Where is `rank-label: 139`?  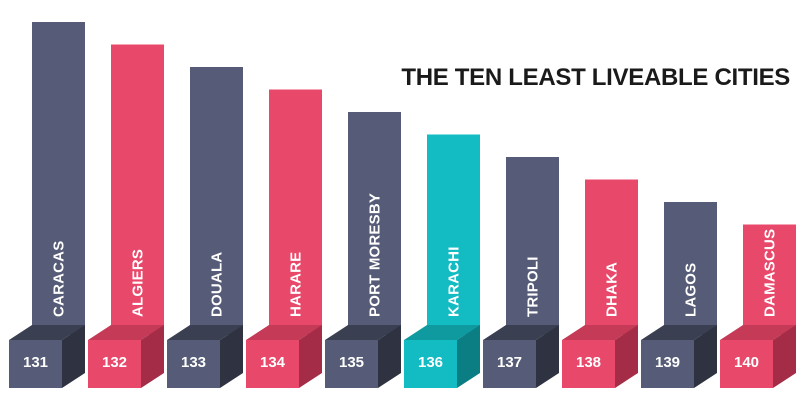
rank-label: 139 is located at coordinates (667, 362).